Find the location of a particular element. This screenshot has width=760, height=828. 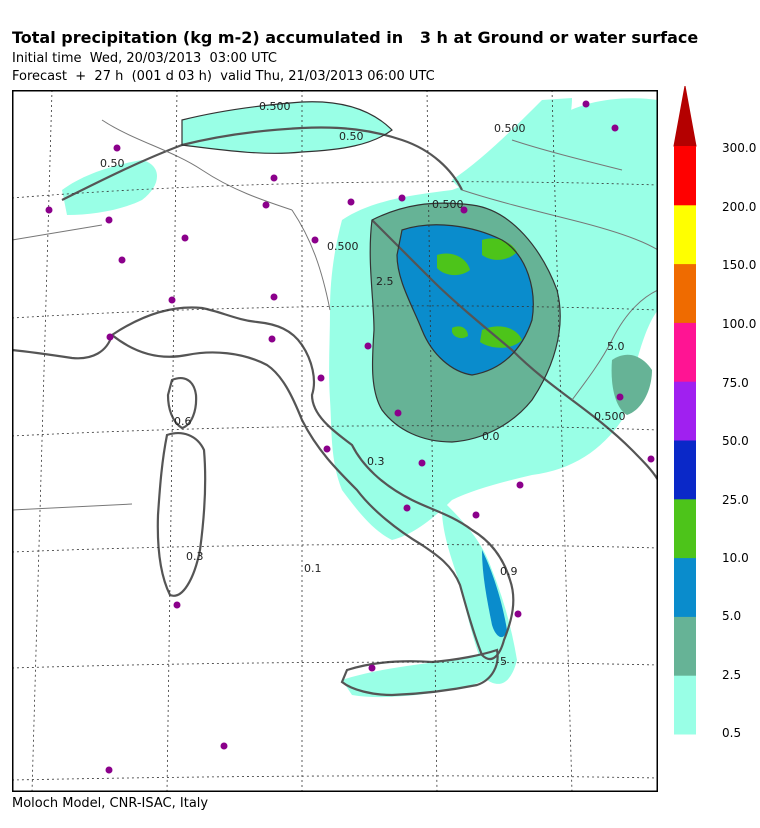

precip-area-north-light is located at coordinates (512, 147).